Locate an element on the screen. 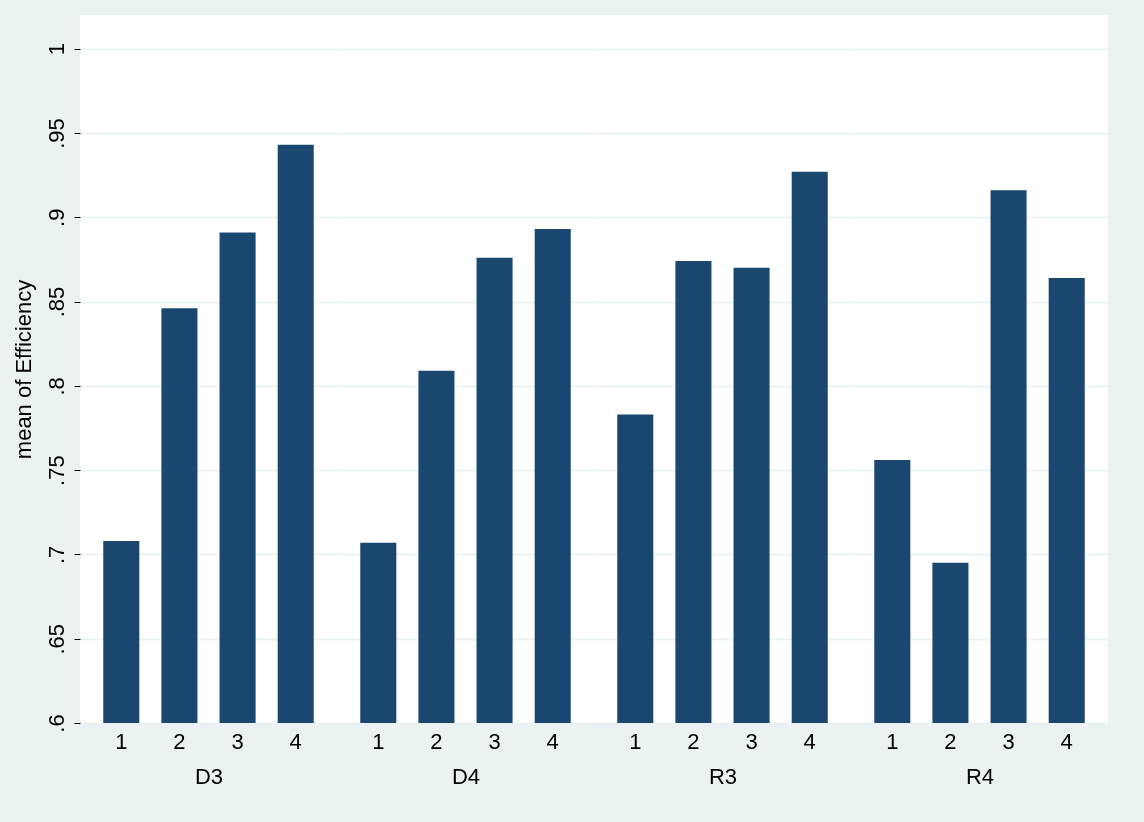 This screenshot has height=822, width=1144. x-axis-title: R4 is located at coordinates (980, 776).